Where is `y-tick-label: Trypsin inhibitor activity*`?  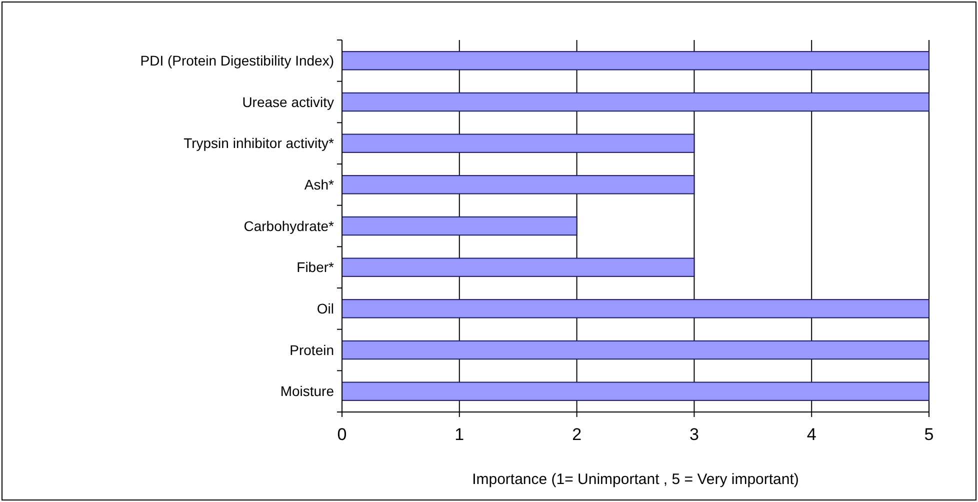
y-tick-label: Trypsin inhibitor activity* is located at coordinates (259, 143).